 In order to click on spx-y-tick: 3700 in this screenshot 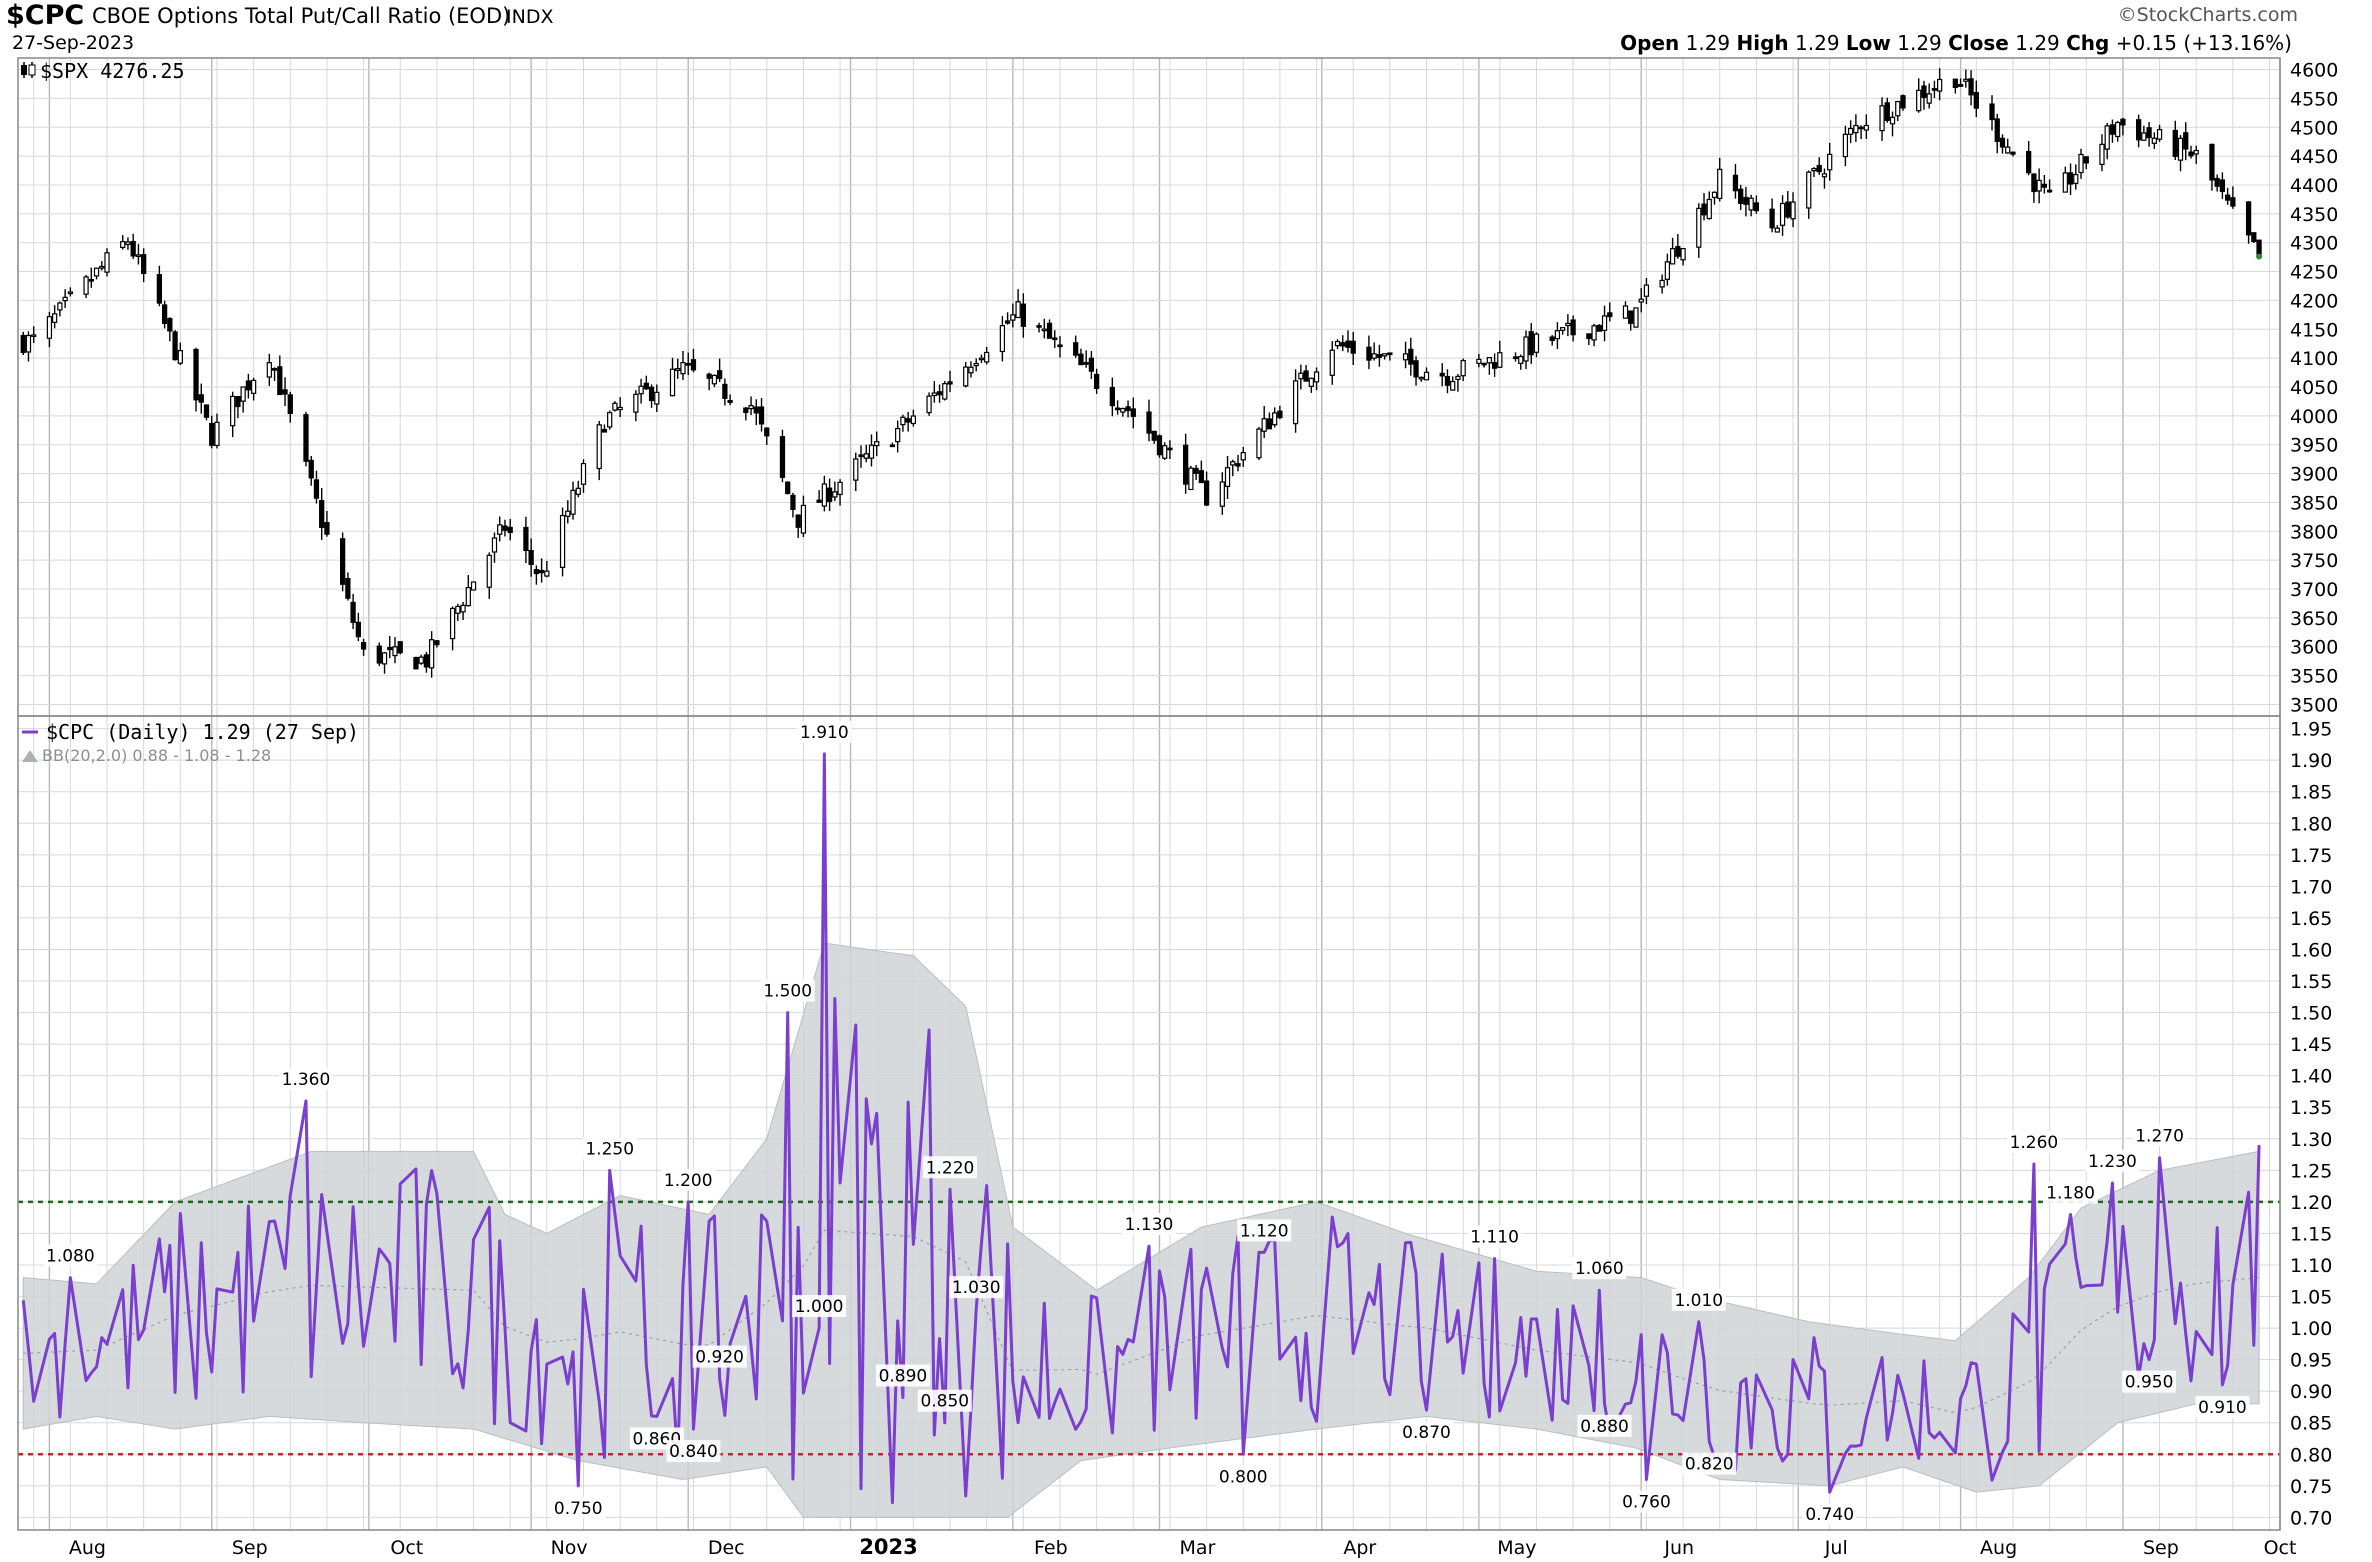, I will do `click(2314, 590)`.